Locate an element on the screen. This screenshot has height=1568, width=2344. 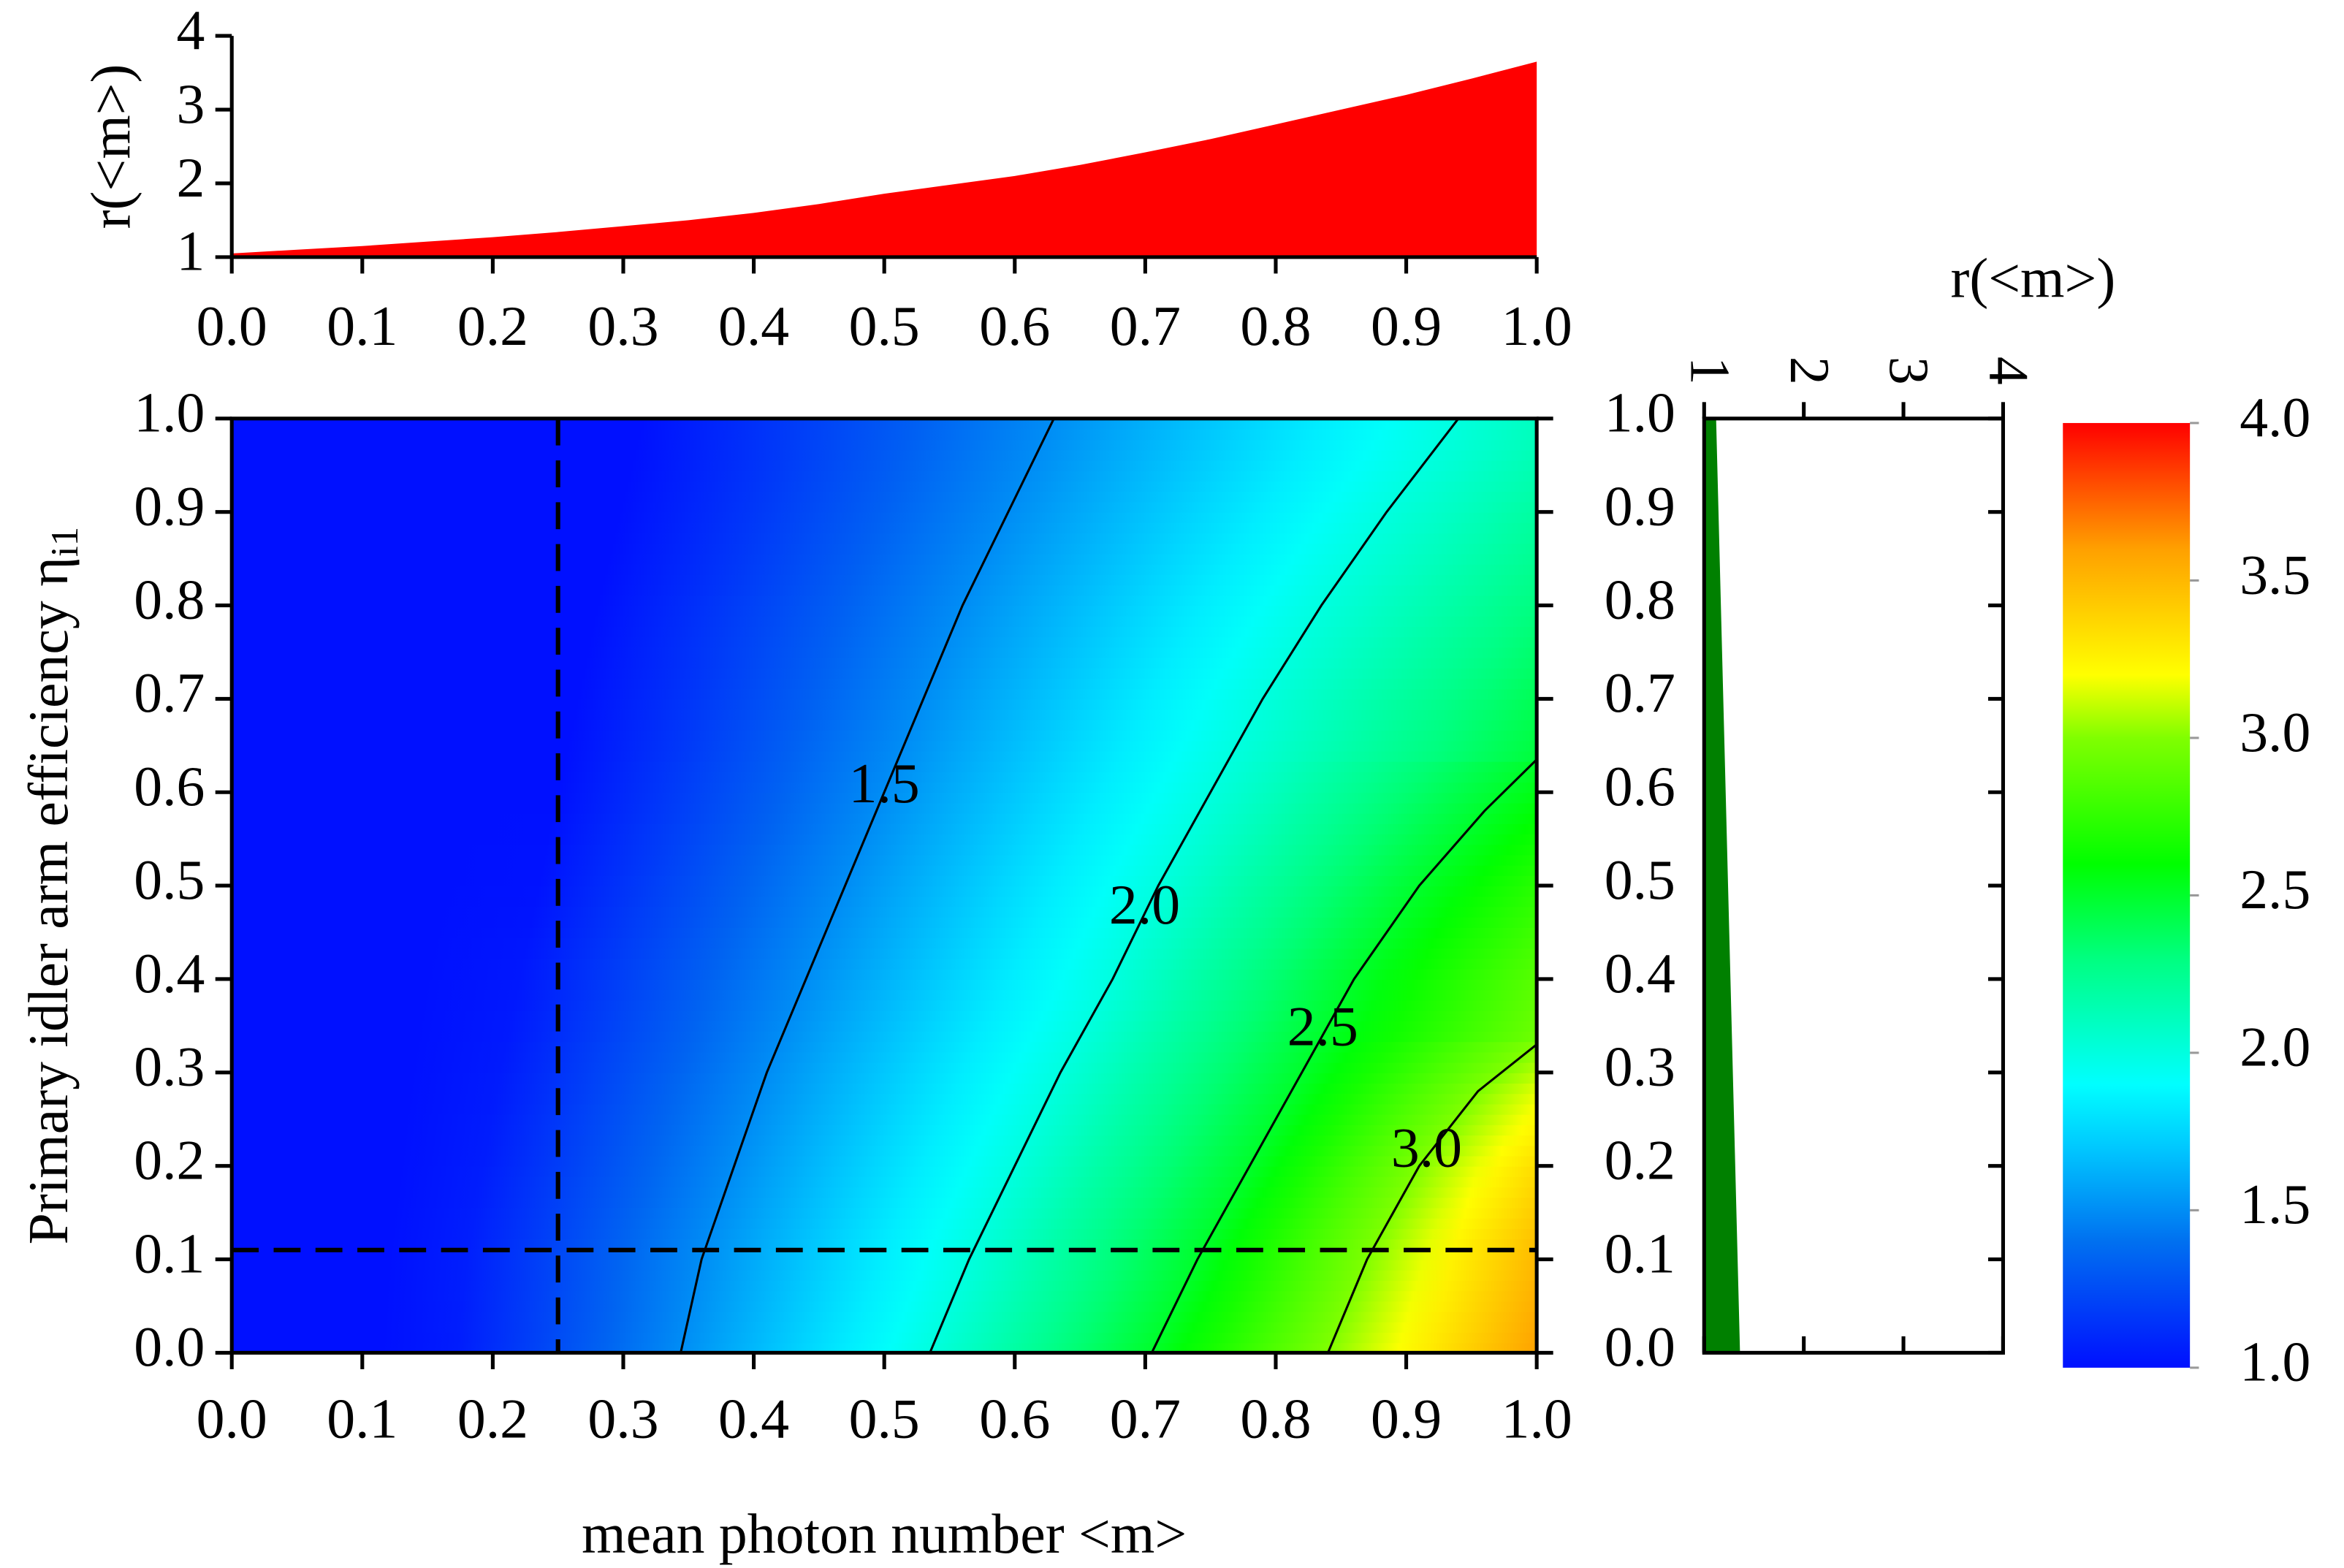
x-tick-label: 2 is located at coordinates (1809, 371).